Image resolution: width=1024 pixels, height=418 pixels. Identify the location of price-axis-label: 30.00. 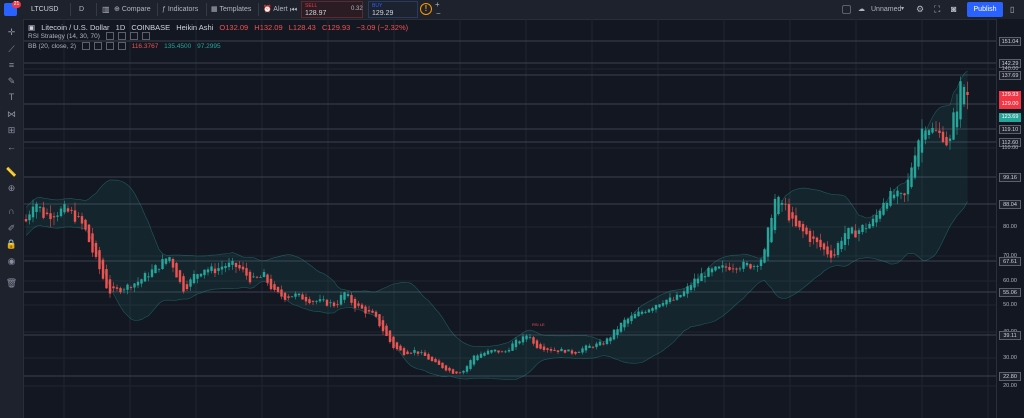
(1010, 357).